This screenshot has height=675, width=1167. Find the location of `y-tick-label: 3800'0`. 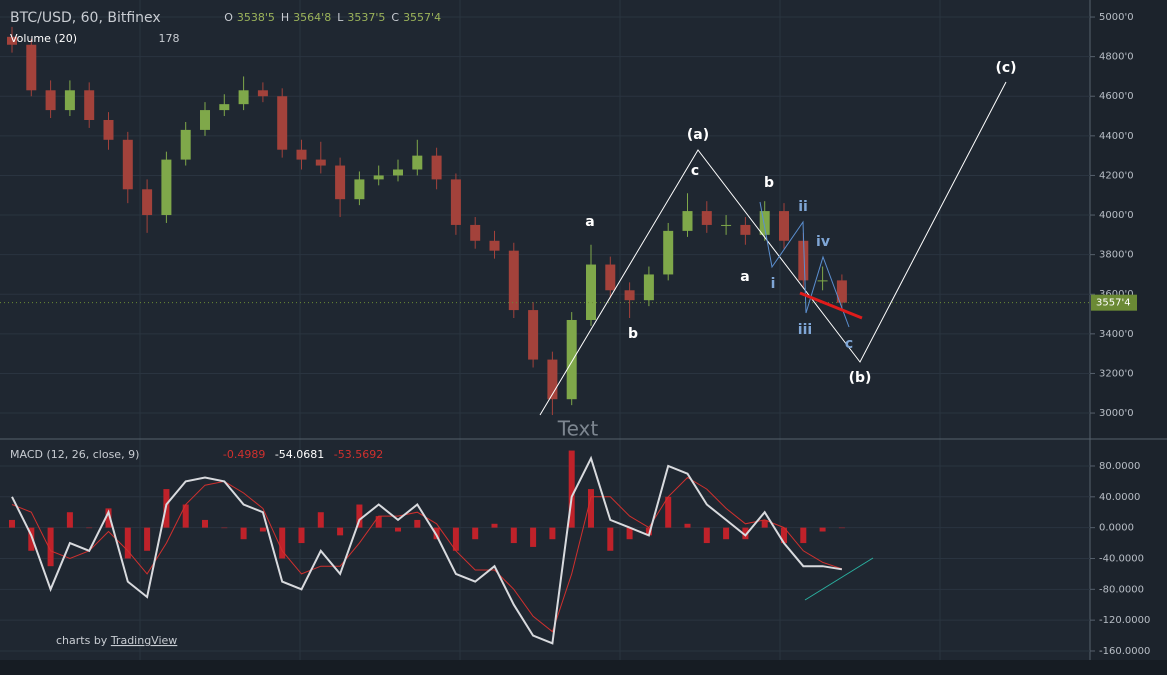

y-tick-label: 3800'0 is located at coordinates (1116, 255).